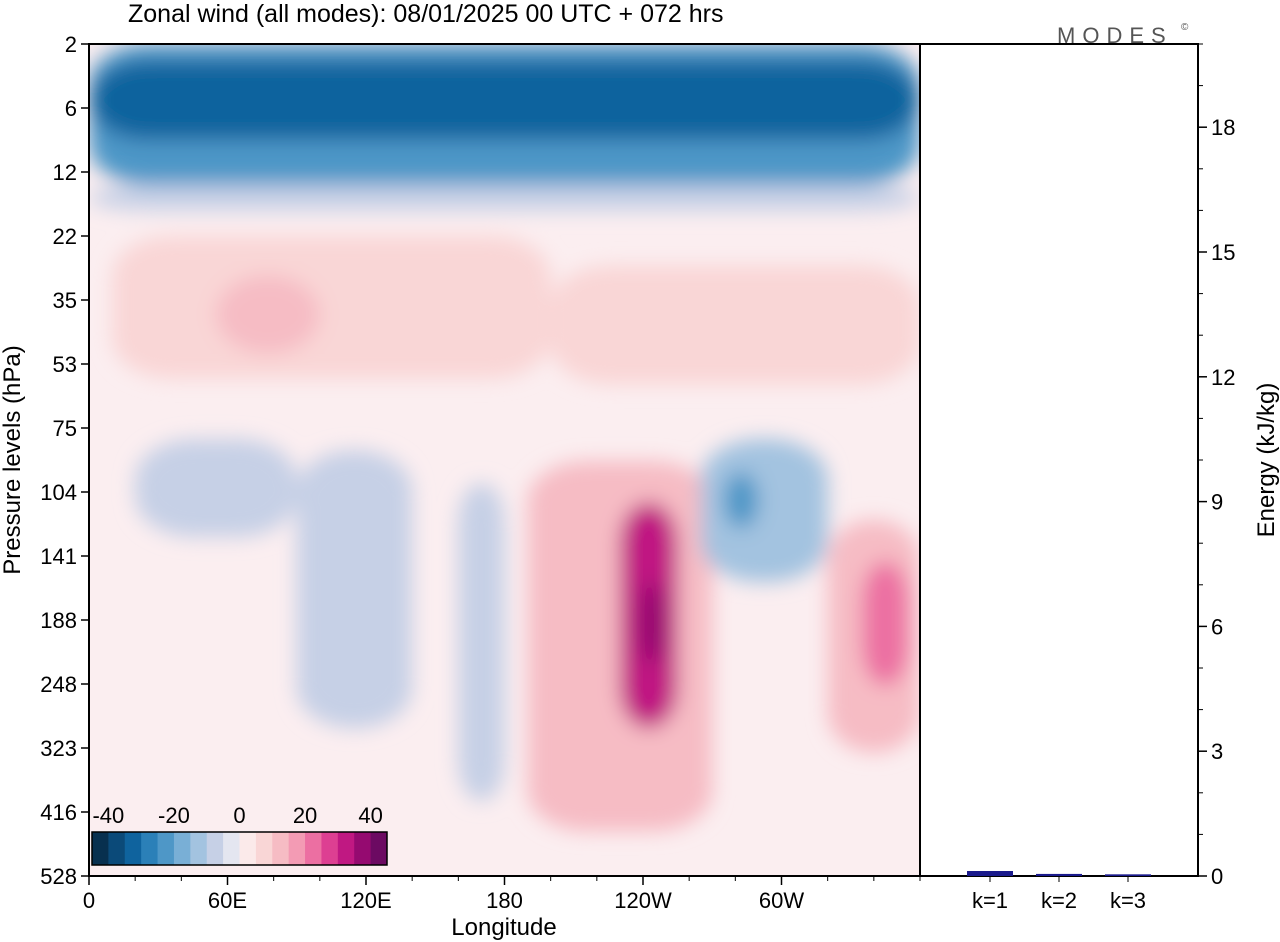 This screenshot has width=1280, height=942. I want to click on x-tick-label: 0, so click(89, 900).